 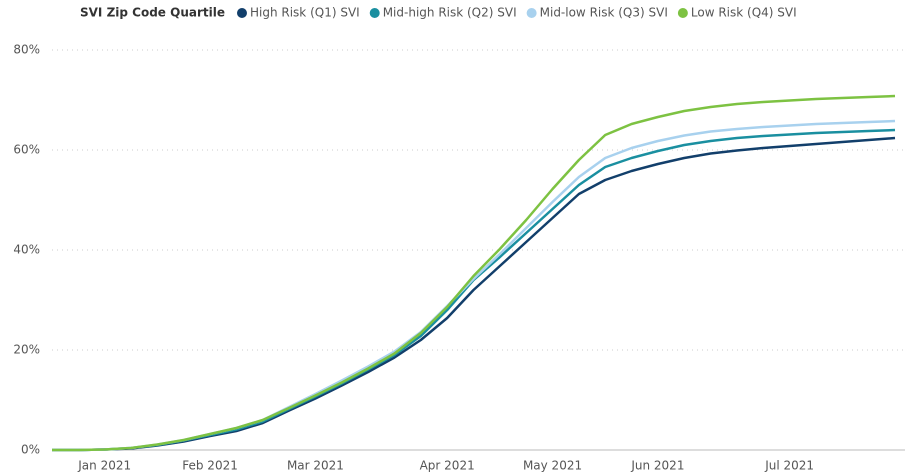 What do you see at coordinates (26, 50) in the screenshot?
I see `y-tick-label: 80%` at bounding box center [26, 50].